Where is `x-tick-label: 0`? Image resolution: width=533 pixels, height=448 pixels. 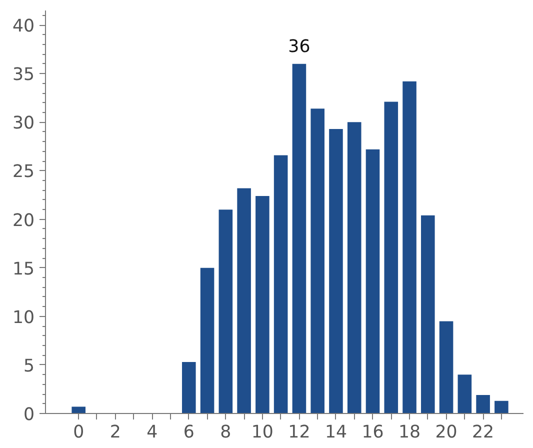 x-tick-label: 0 is located at coordinates (78, 432).